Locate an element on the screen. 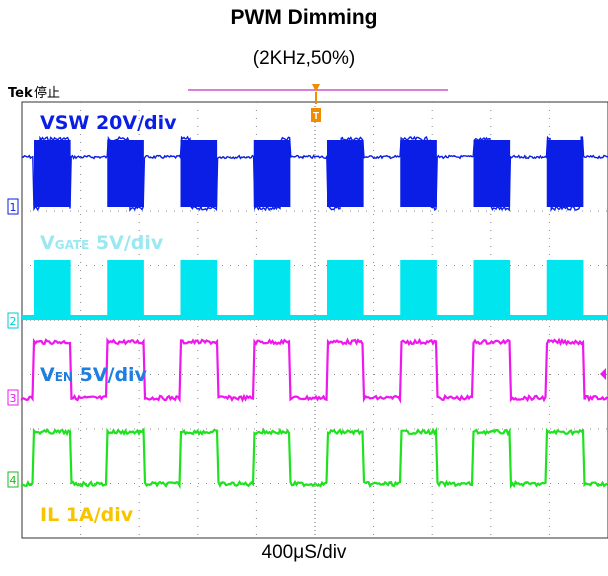  ch3-marker: 3 is located at coordinates (13, 397).